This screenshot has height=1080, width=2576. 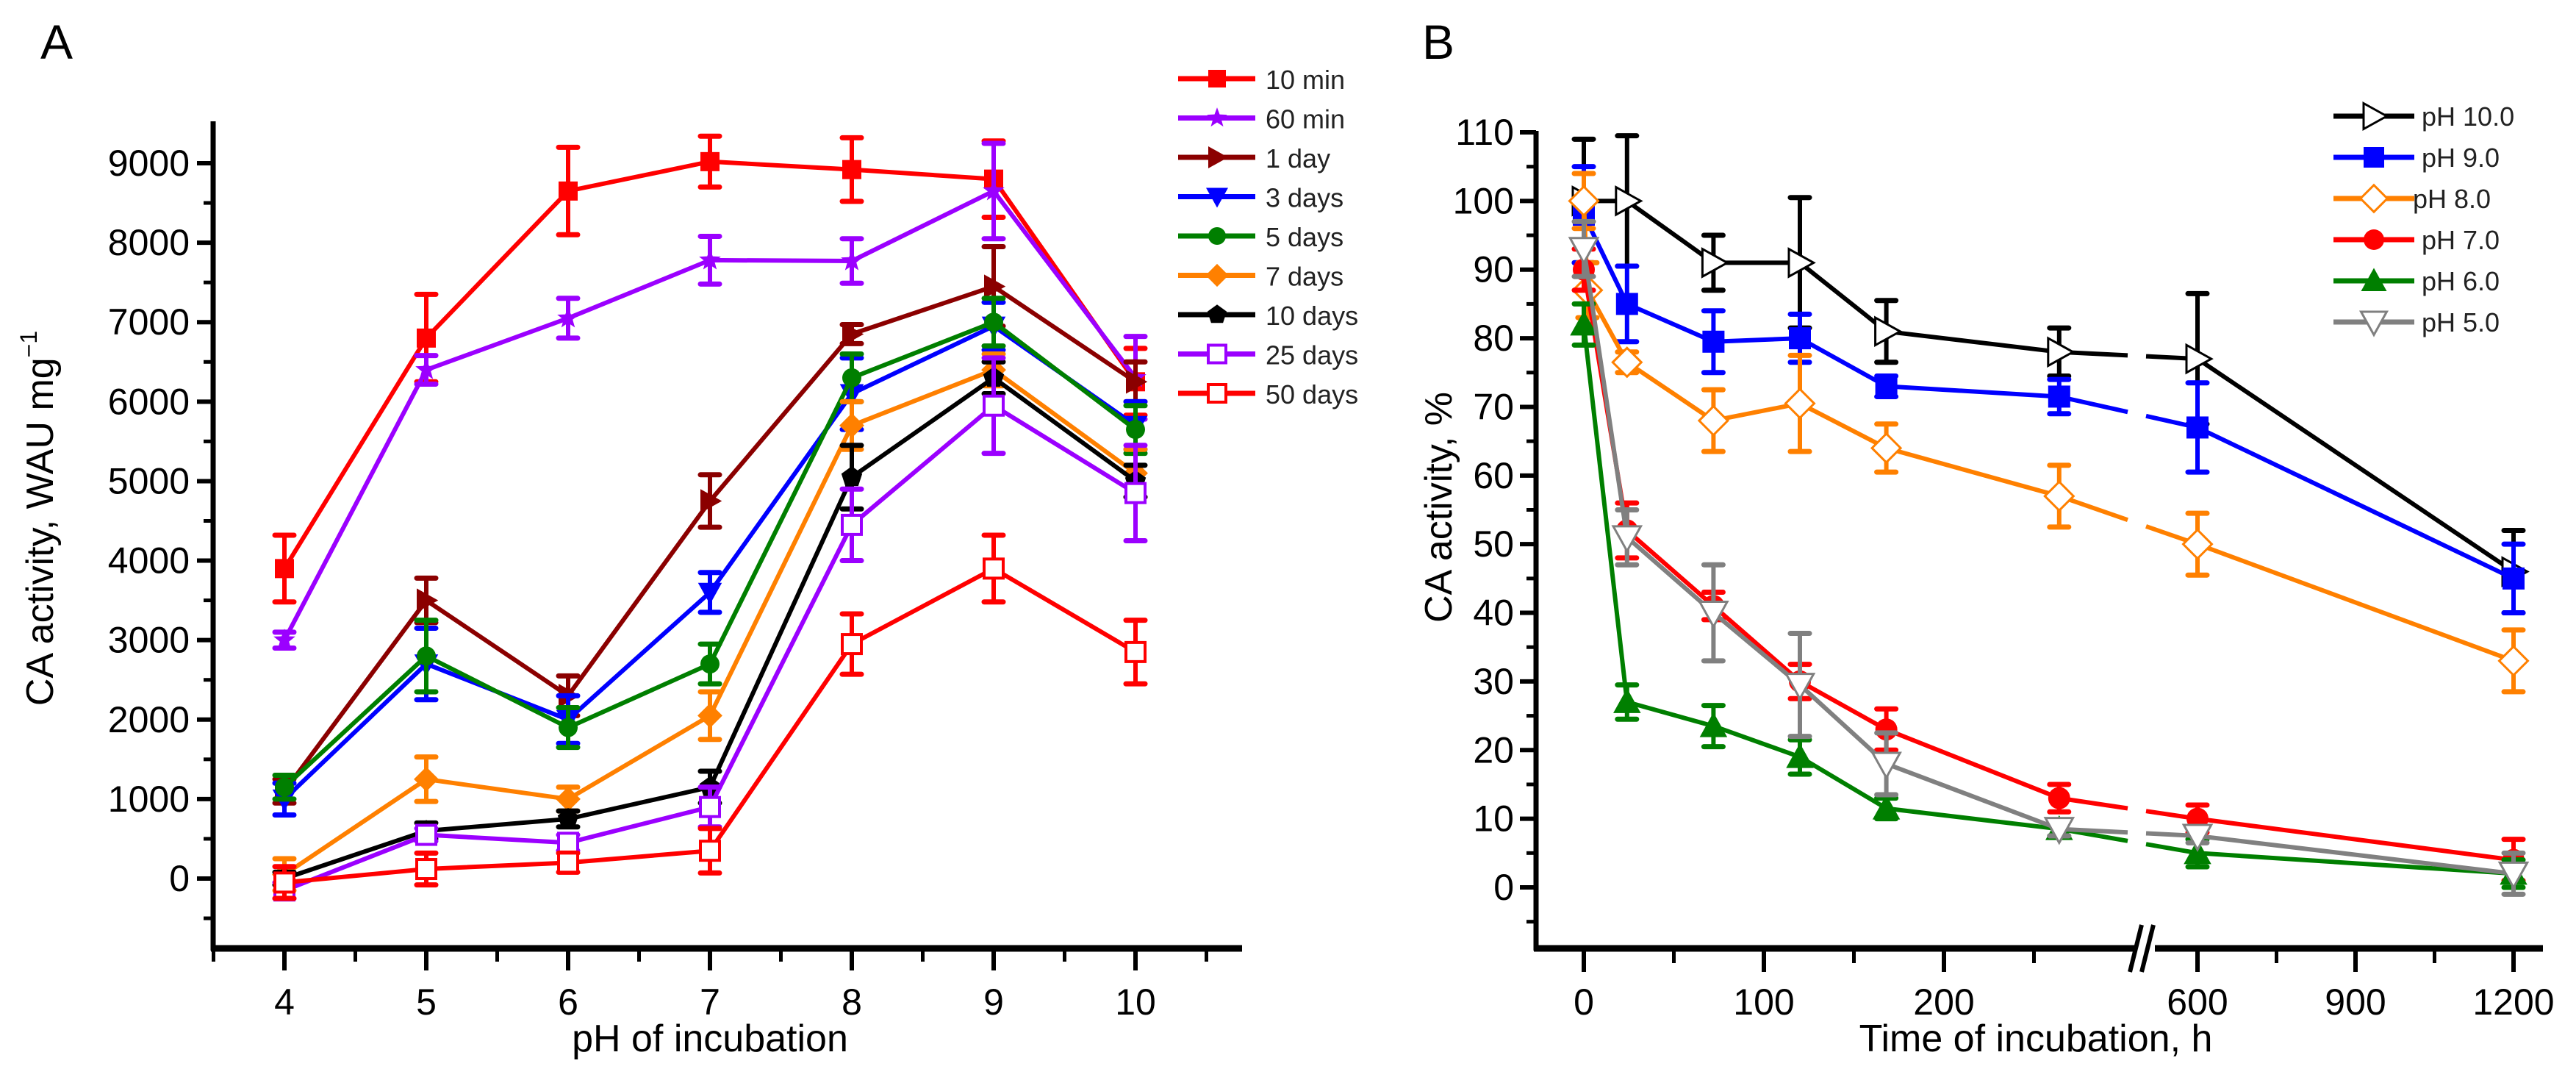 What do you see at coordinates (2416, 240) in the screenshot?
I see `legend-item: pH 7.0` at bounding box center [2416, 240].